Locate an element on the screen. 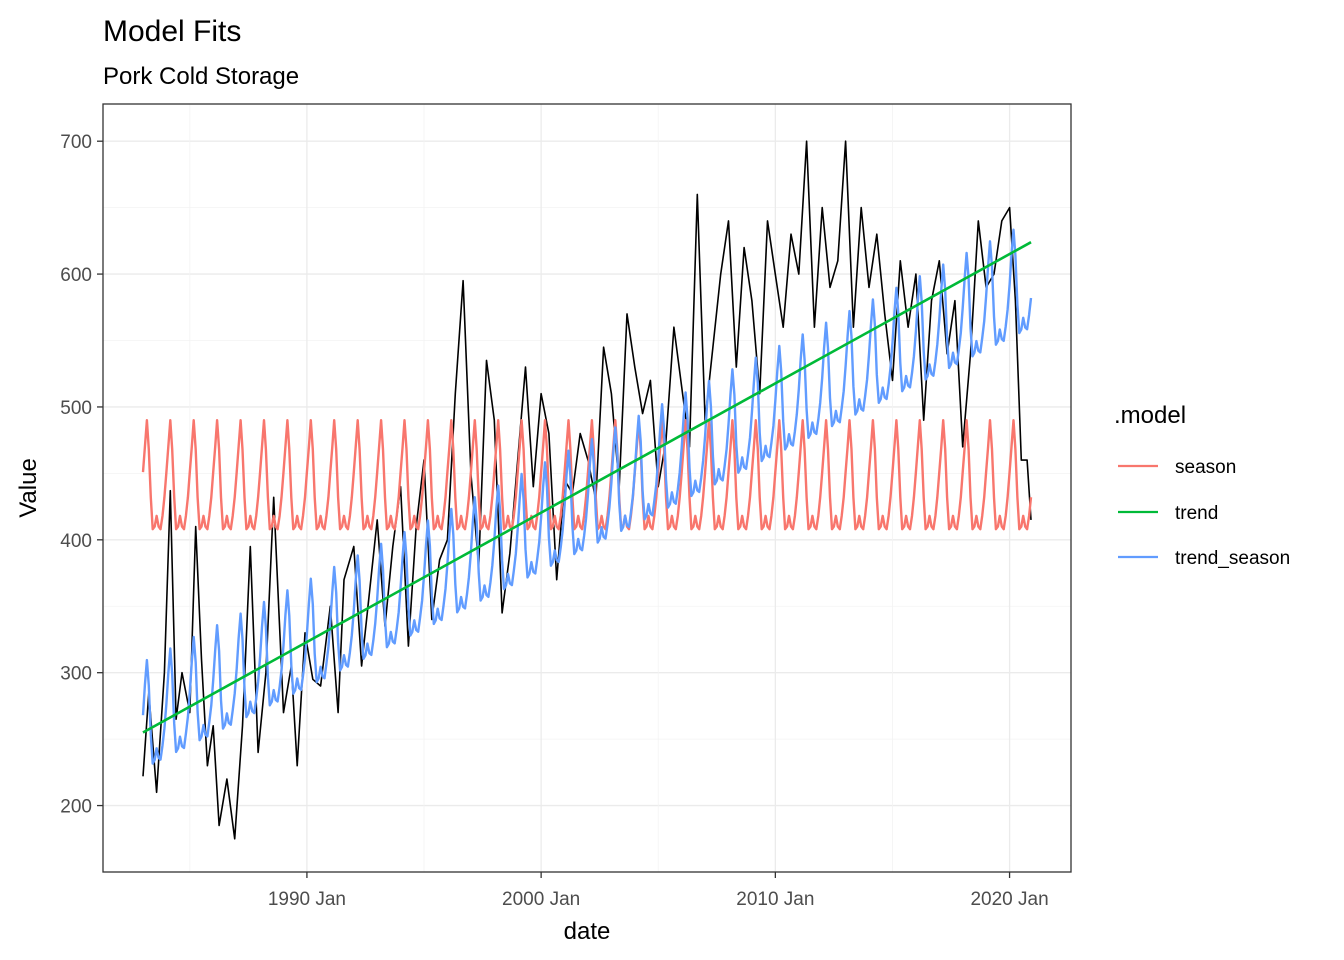 This screenshot has height=960, width=1344. y-tick-label: 300 is located at coordinates (76, 674).